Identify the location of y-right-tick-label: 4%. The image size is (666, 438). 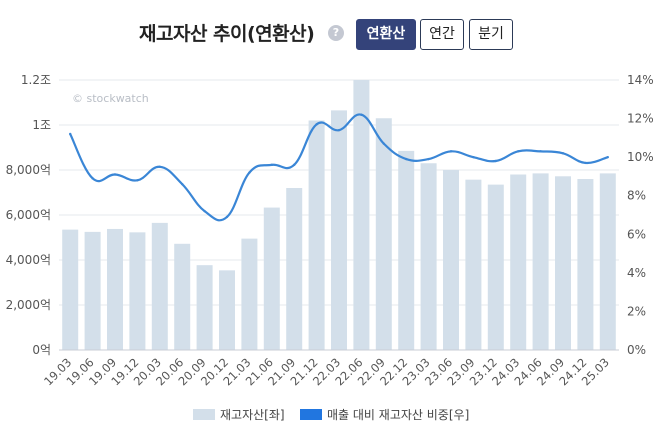
(636, 273).